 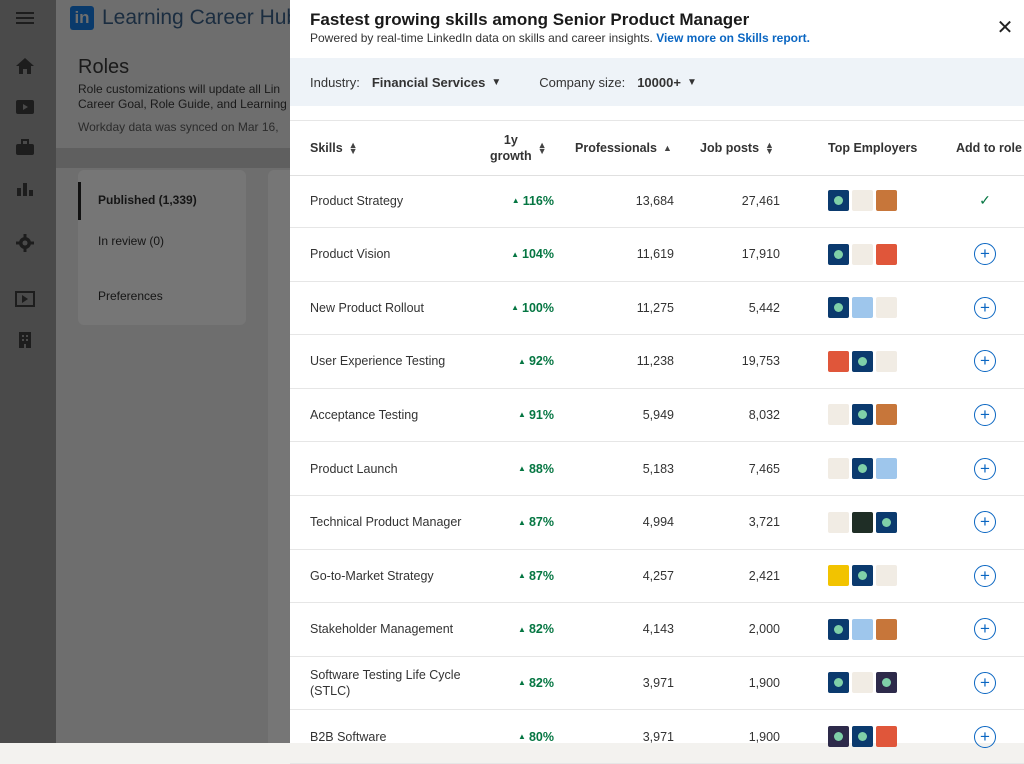 I want to click on growth-percent: 116%, so click(x=538, y=200).